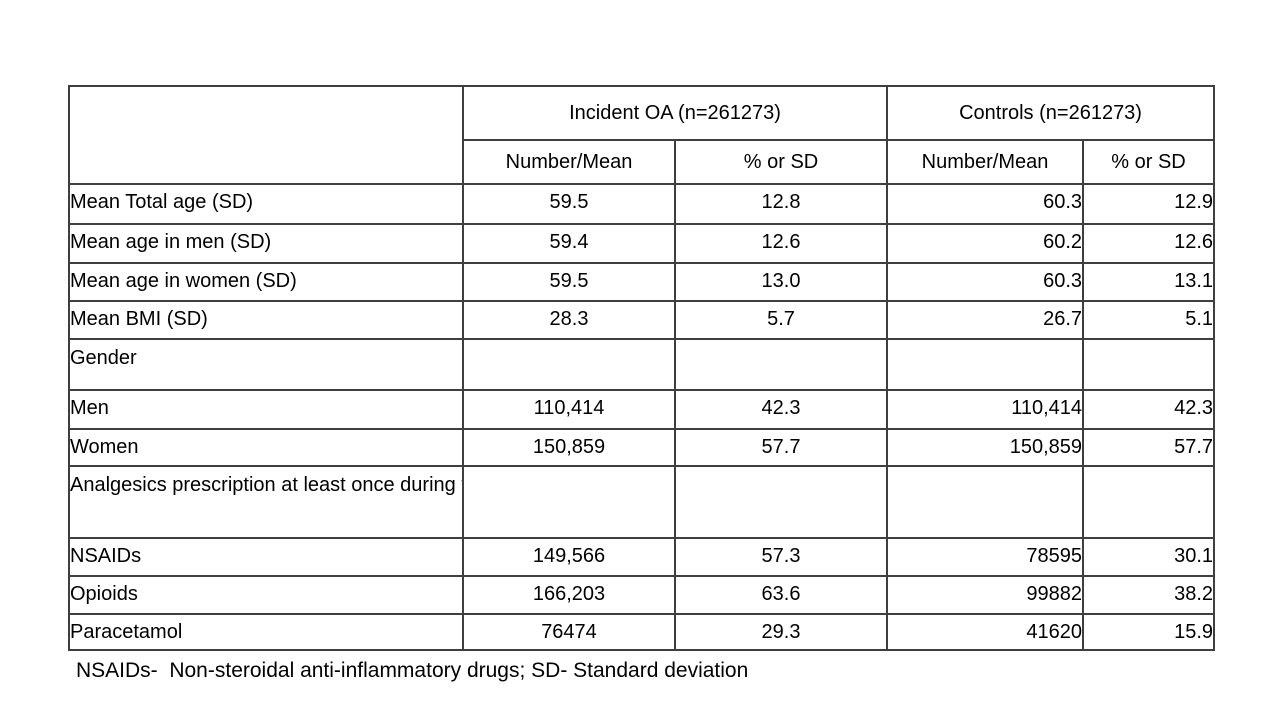  I want to click on table-row: Paracetamol 76474 29.3 41620 15.9, so click(642, 632).